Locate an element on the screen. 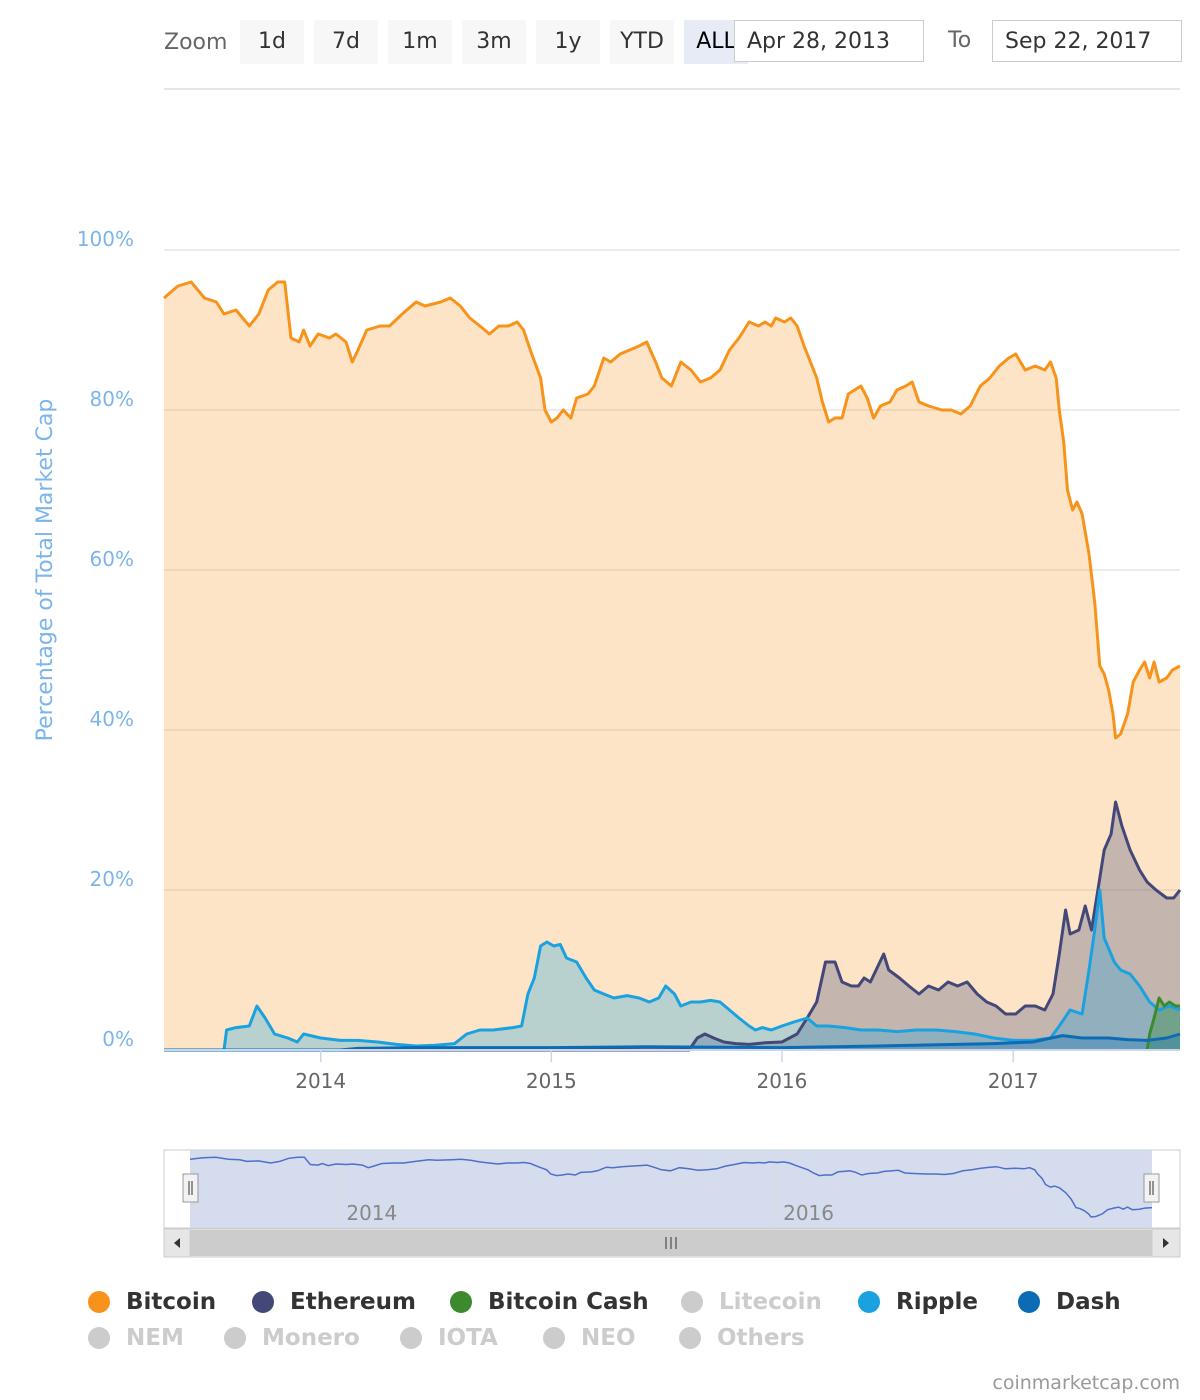  legend-label: Ethereum is located at coordinates (353, 1302).